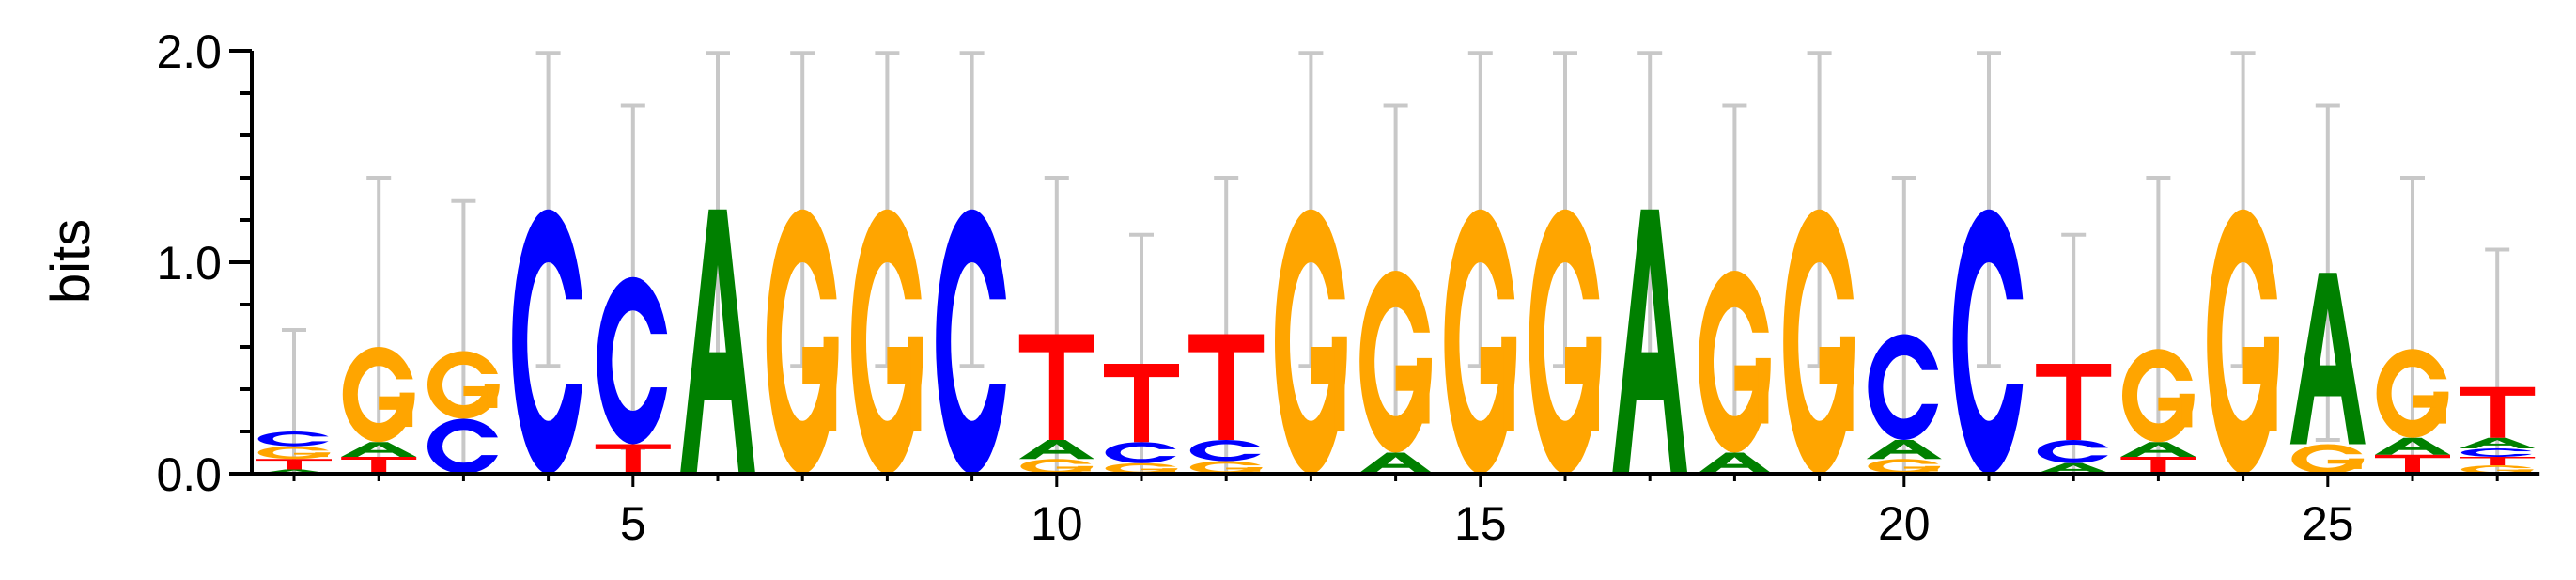  What do you see at coordinates (1481, 523) in the screenshot?
I see `x-tick-label: 15` at bounding box center [1481, 523].